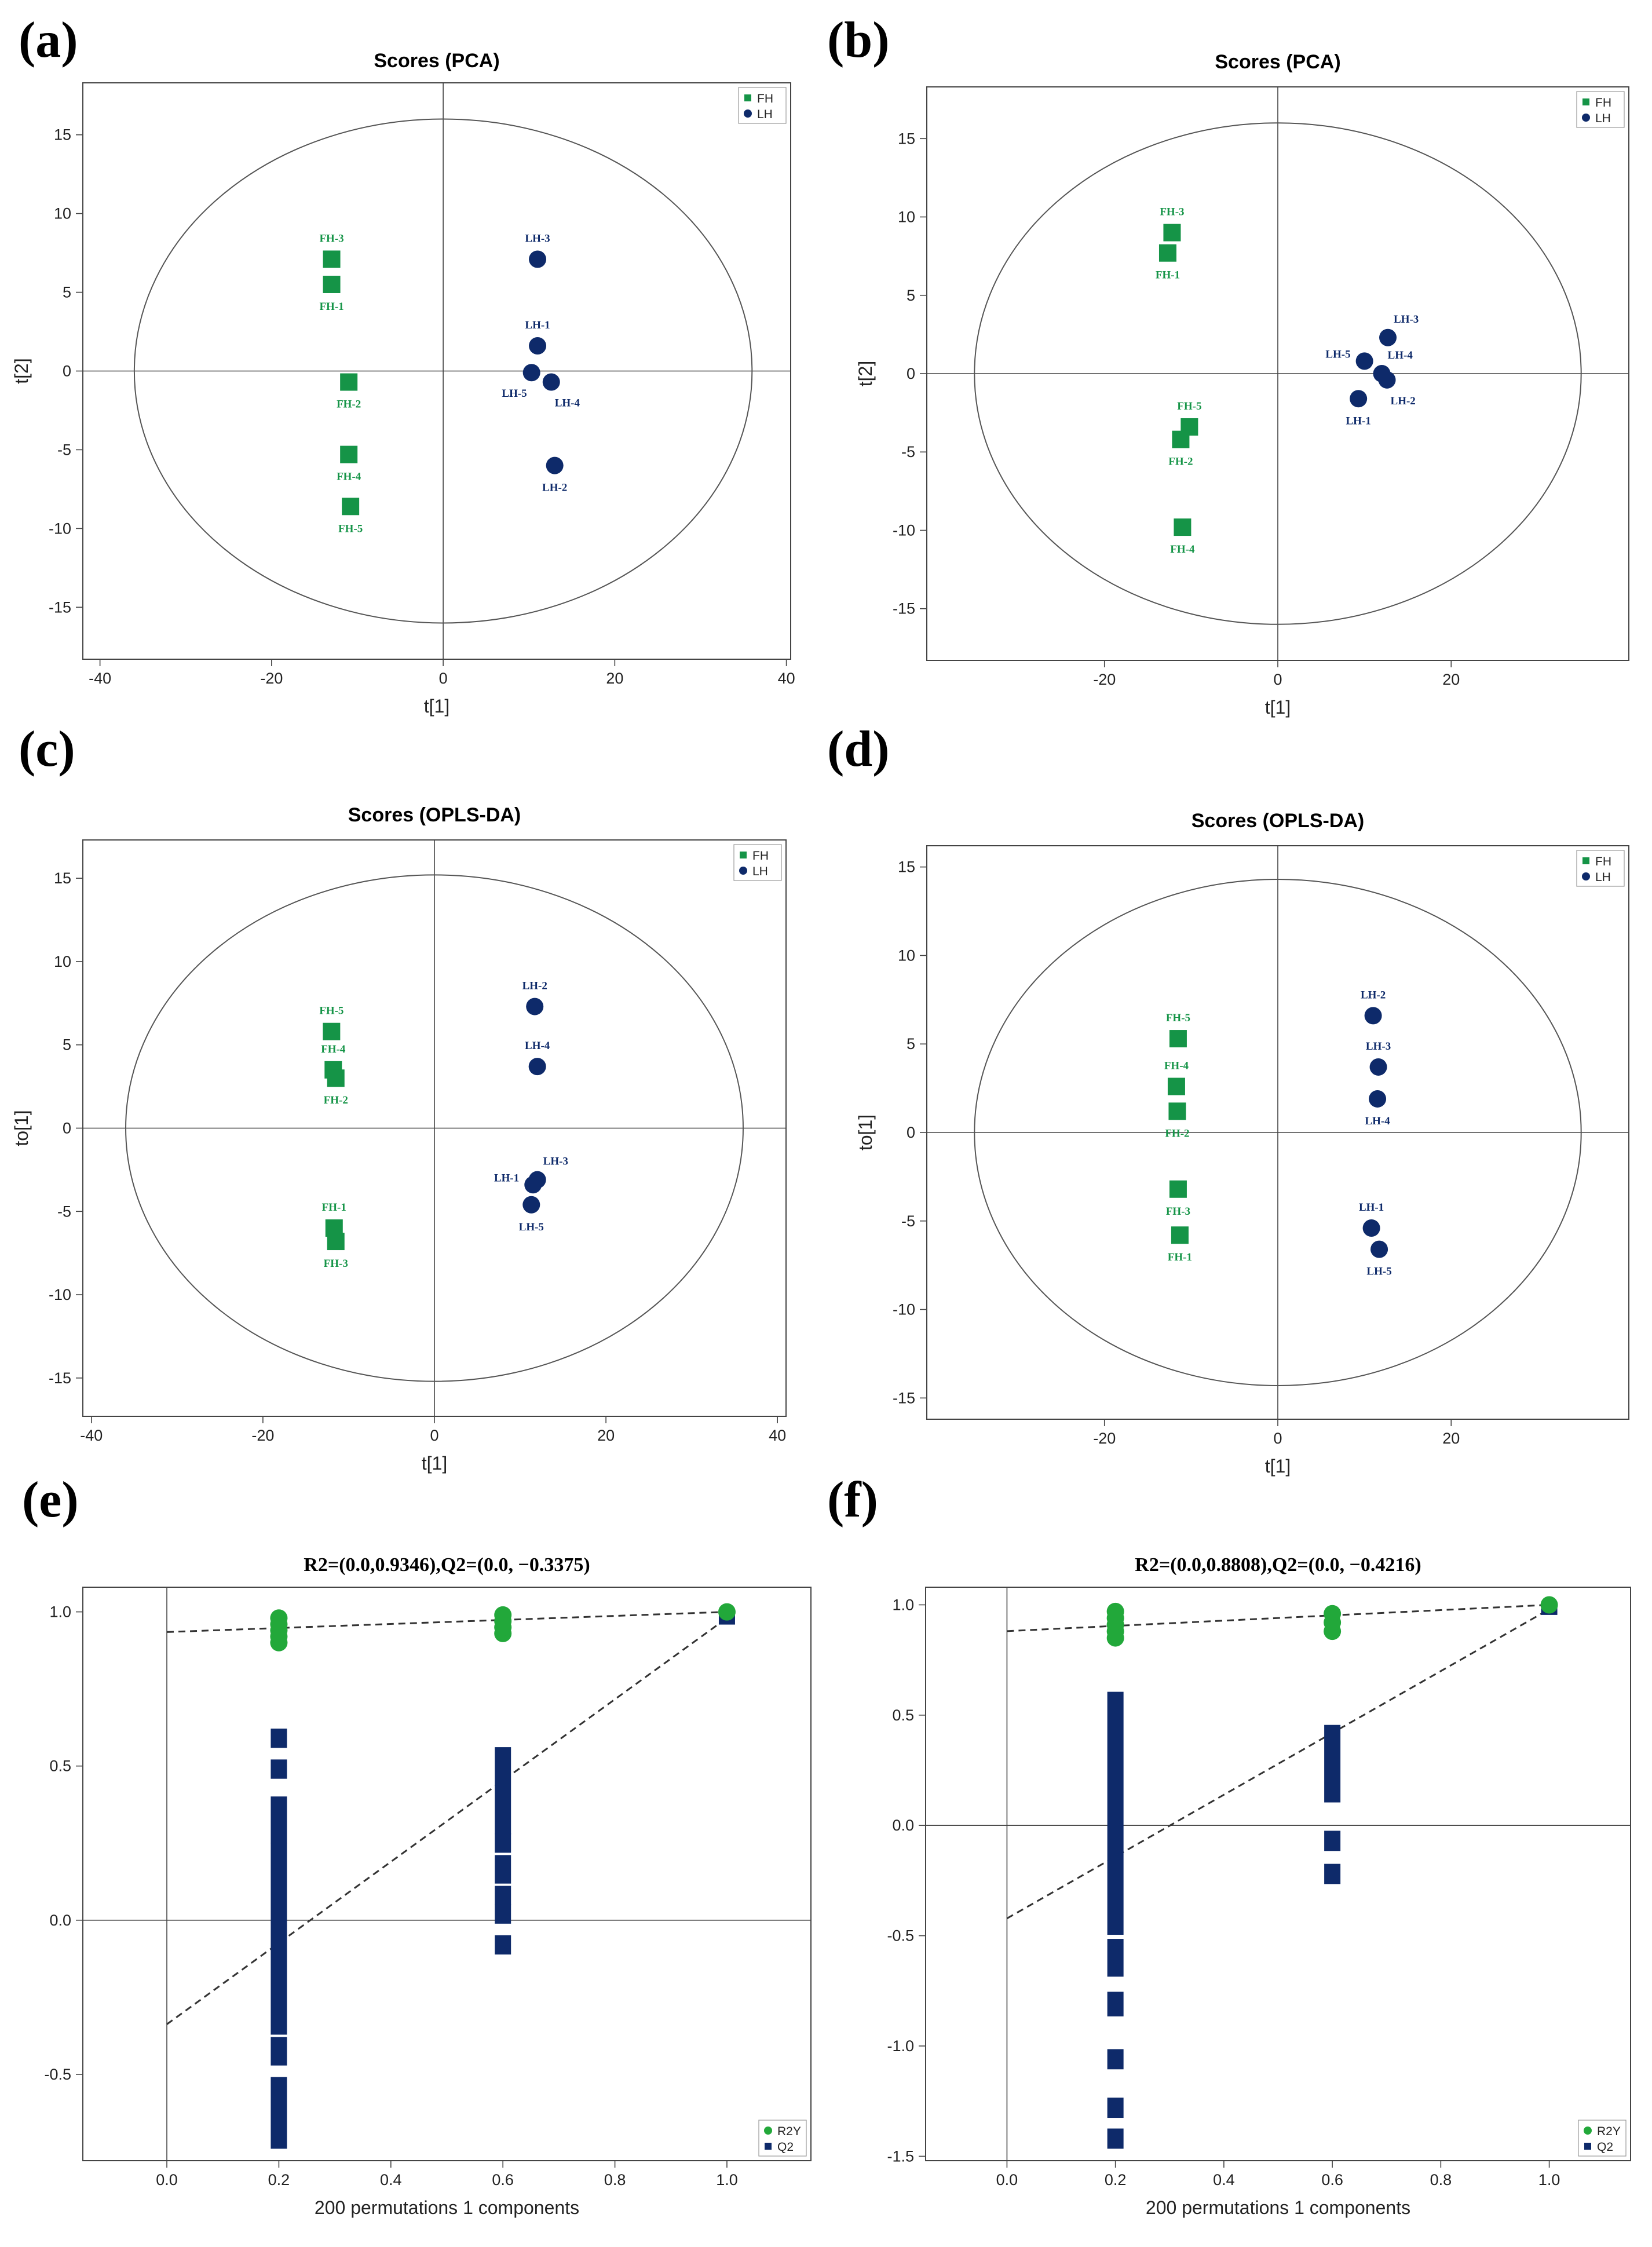 This screenshot has width=1652, height=2247. What do you see at coordinates (1180, 462) in the screenshot?
I see `point-label-fh-2: FH-2` at bounding box center [1180, 462].